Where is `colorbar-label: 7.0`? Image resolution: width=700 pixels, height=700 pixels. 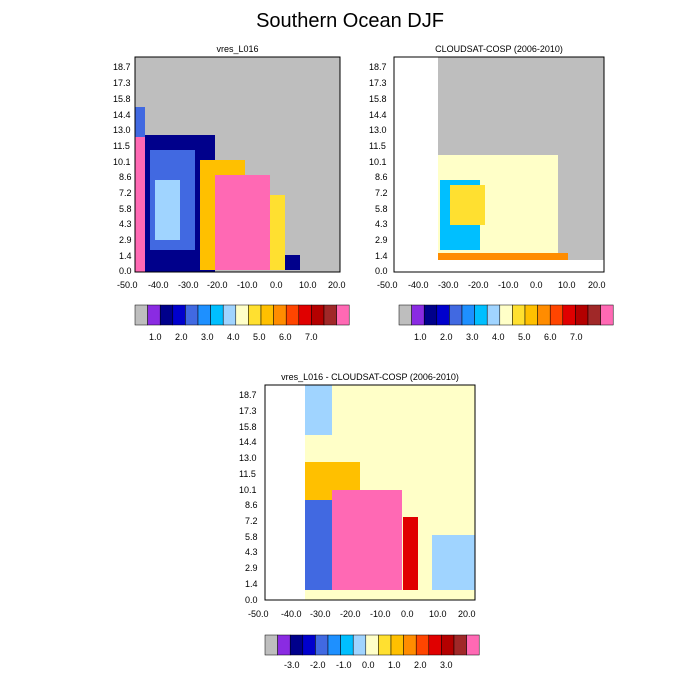 colorbar-label: 7.0 is located at coordinates (576, 337).